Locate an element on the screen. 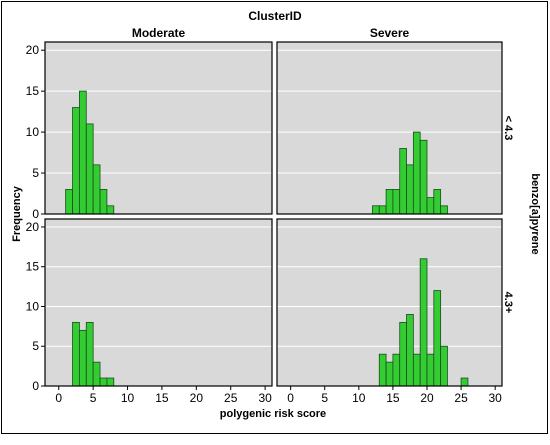 The width and height of the screenshot is (550, 445). column-header-moderate: Moderate is located at coordinates (159, 33).